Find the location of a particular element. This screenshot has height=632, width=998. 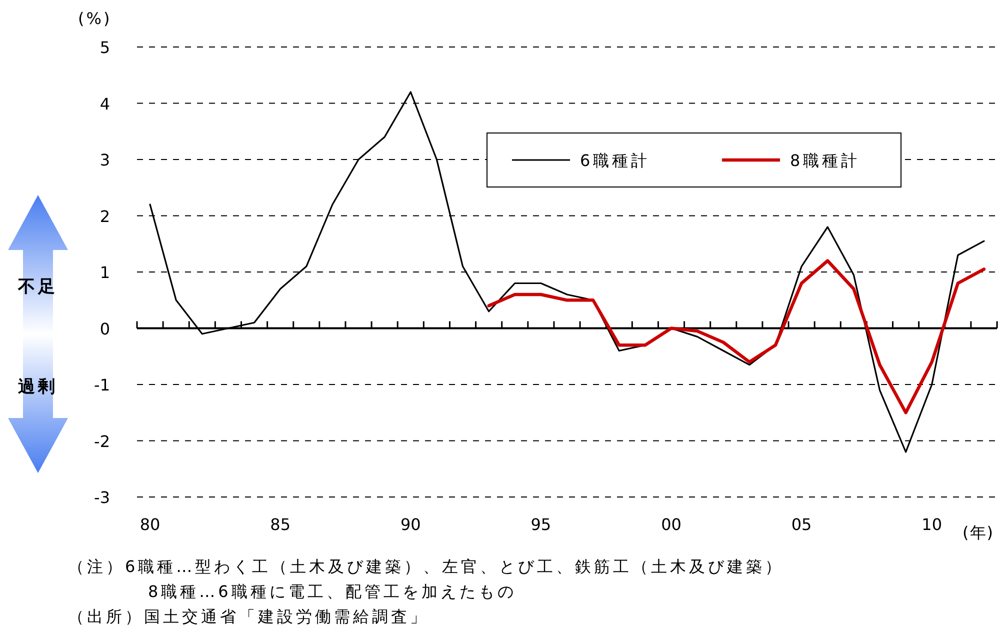

legend-label: 6職種計 is located at coordinates (615, 160).